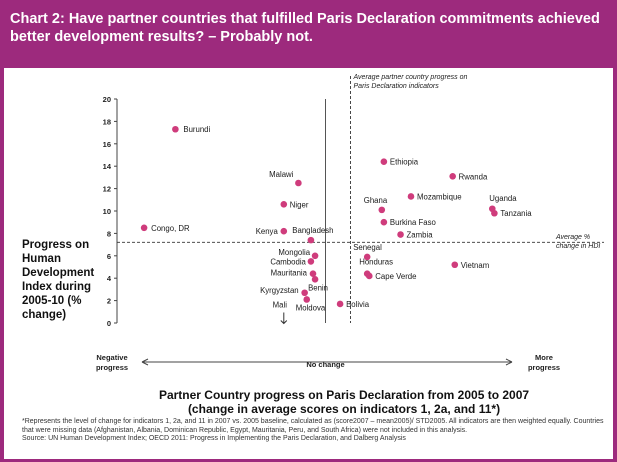  What do you see at coordinates (509, 362) in the screenshot?
I see `x-axis-right-arrow` at bounding box center [509, 362].